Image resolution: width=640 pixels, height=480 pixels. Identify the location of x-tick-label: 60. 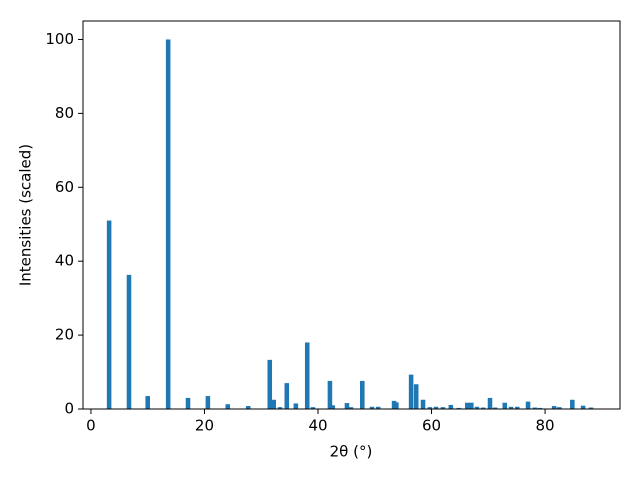
(431, 426).